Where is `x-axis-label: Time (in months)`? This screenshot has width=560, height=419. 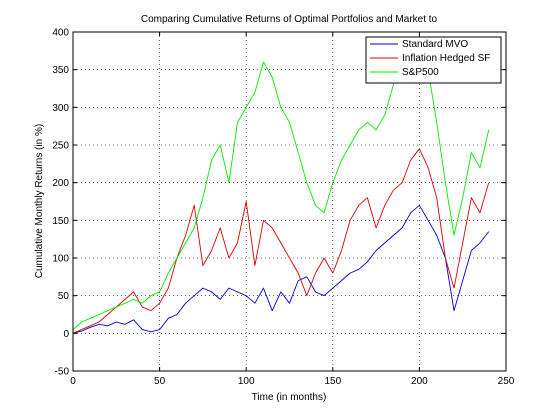
x-axis-label: Time (in months) is located at coordinates (289, 397).